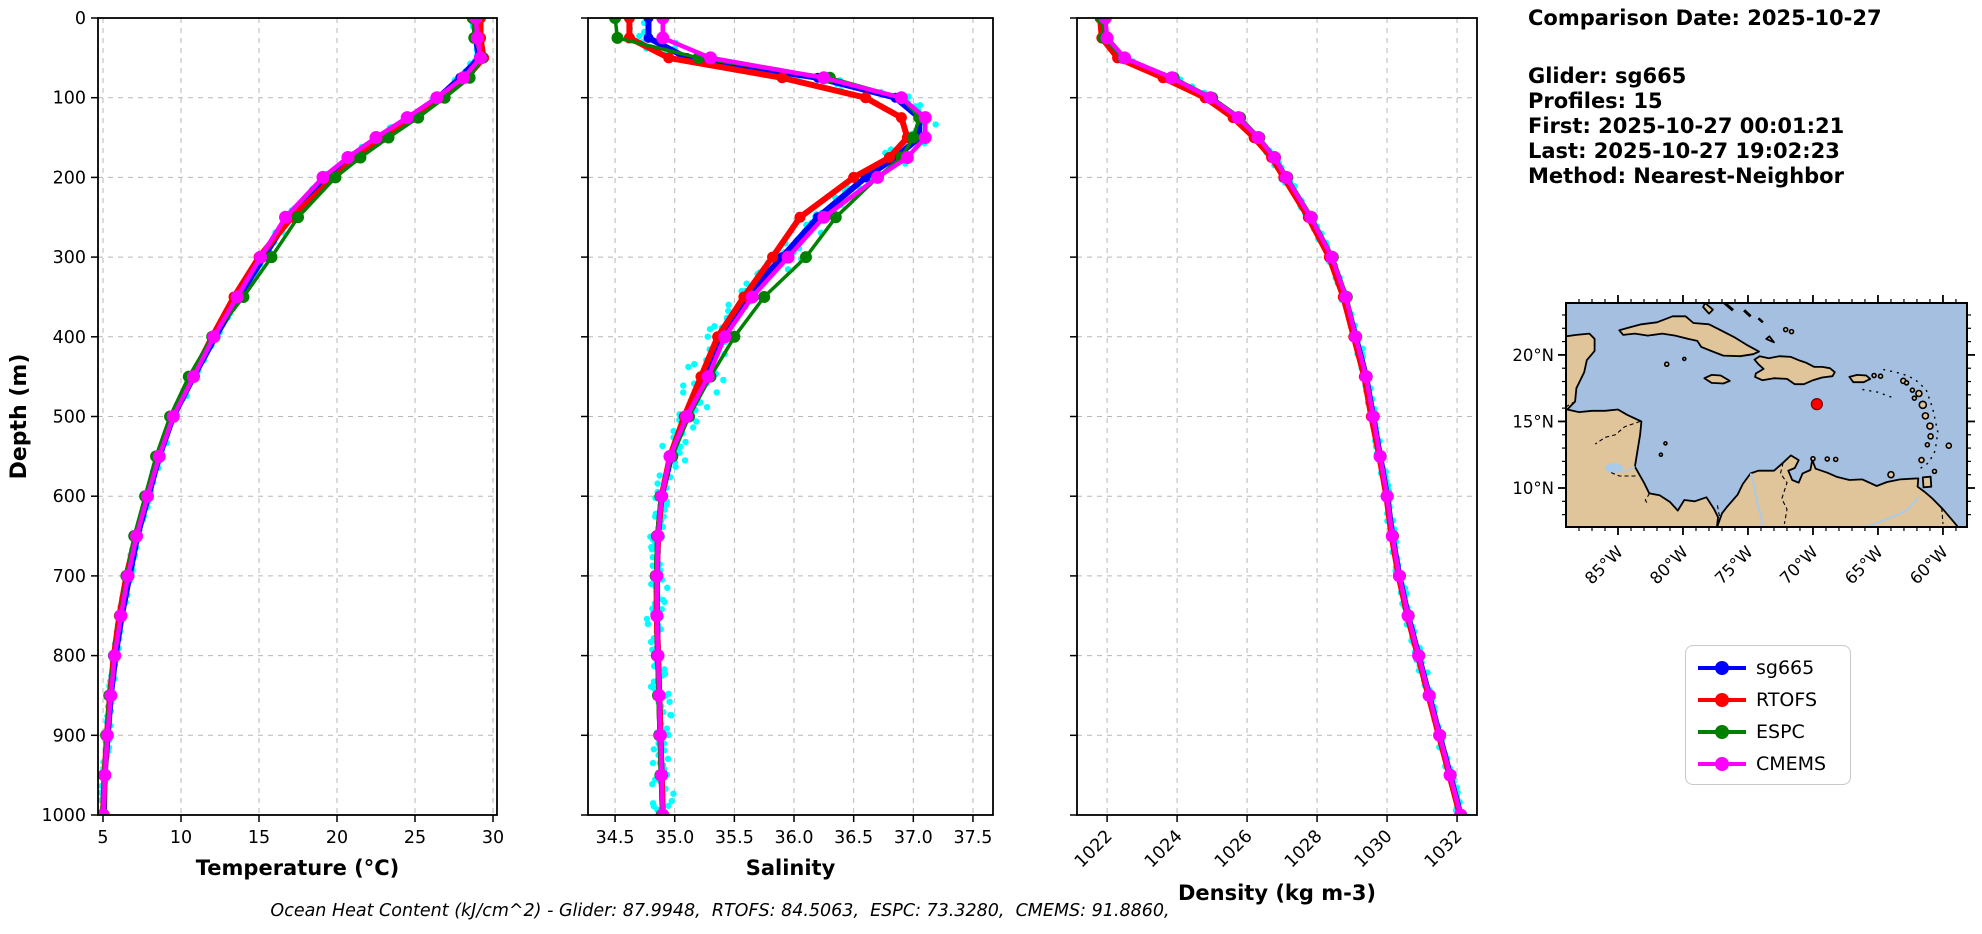 The image size is (1982, 934). Describe the element at coordinates (791, 868) in the screenshot. I see `salinity-axis-label: Salinity` at that location.